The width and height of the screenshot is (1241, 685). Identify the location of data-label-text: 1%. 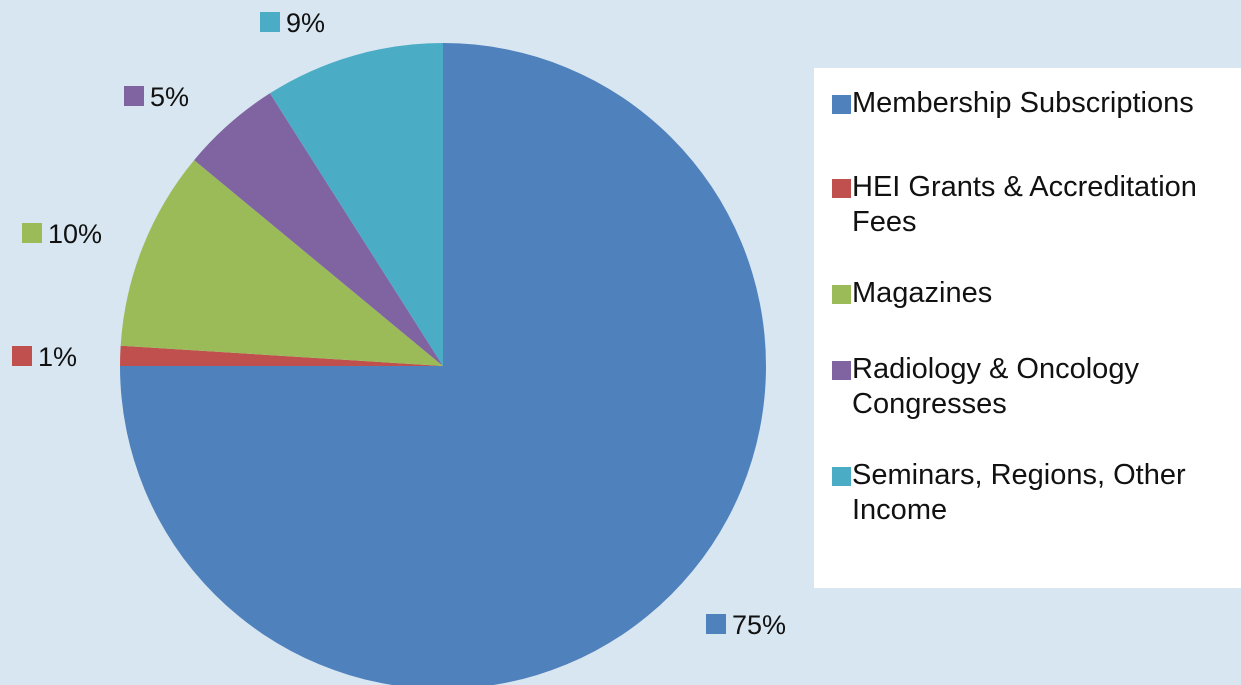
(57, 357).